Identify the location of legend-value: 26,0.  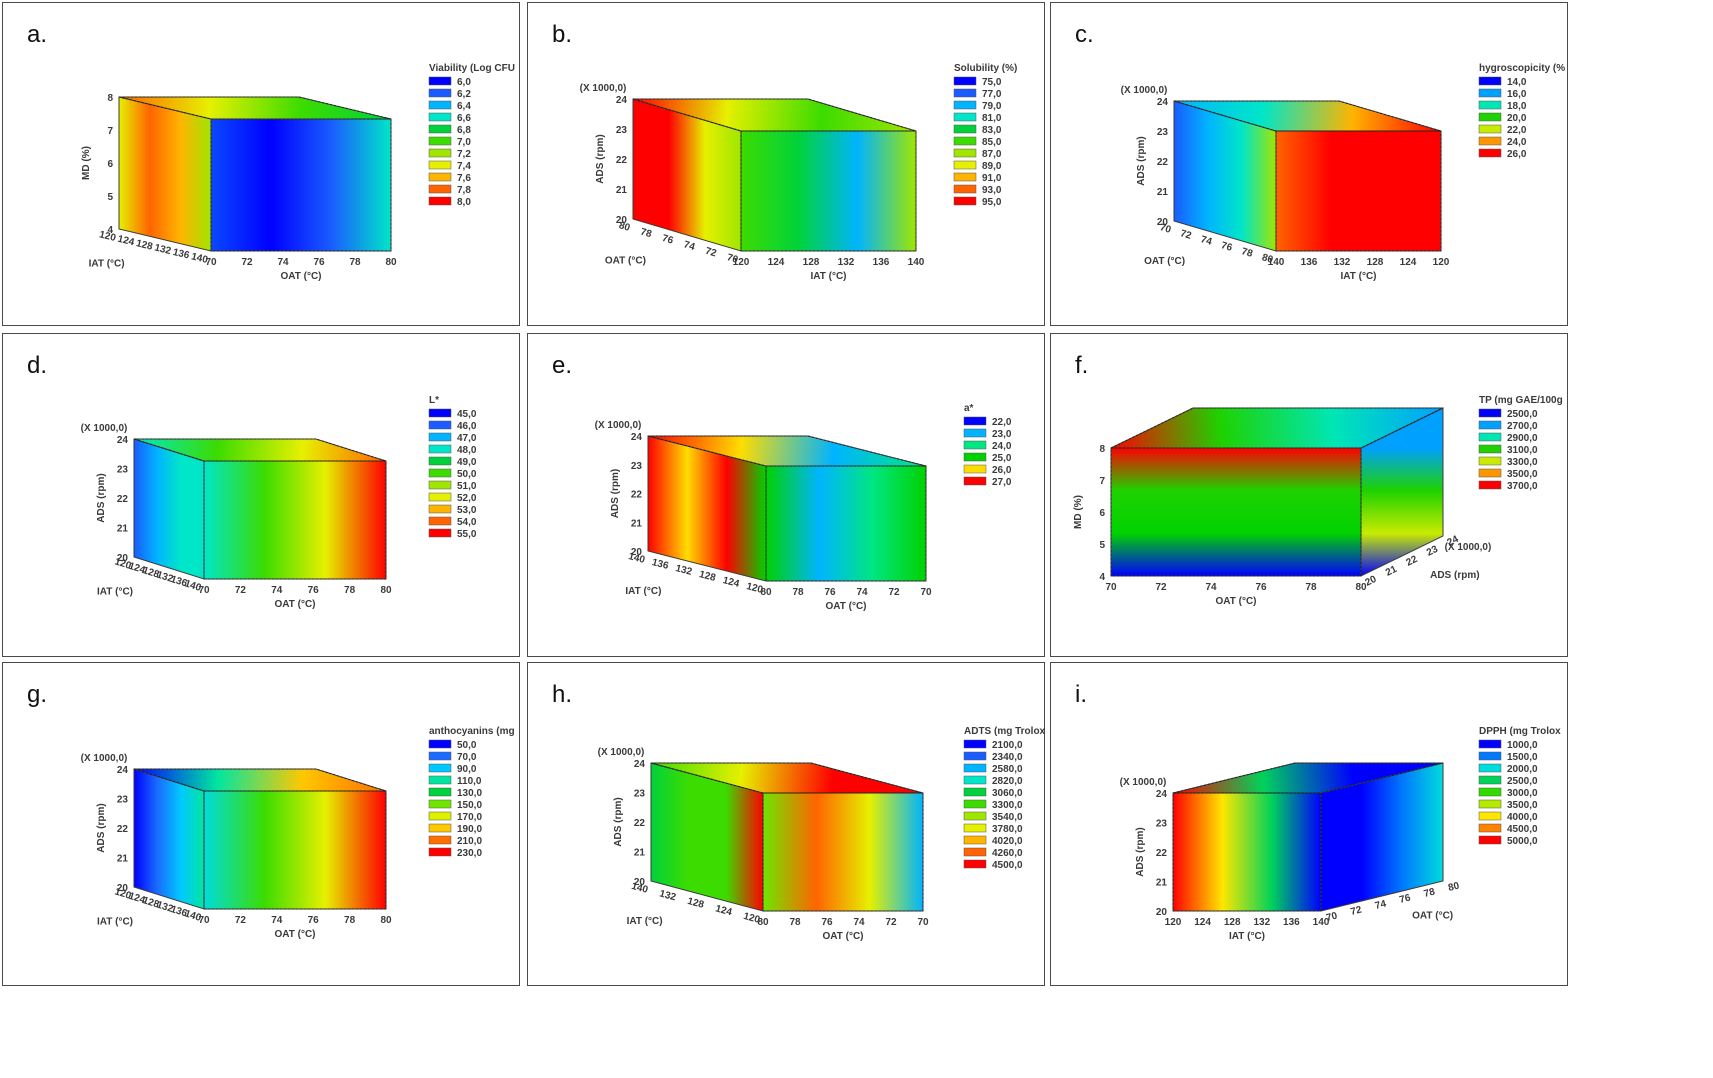
(1517, 154).